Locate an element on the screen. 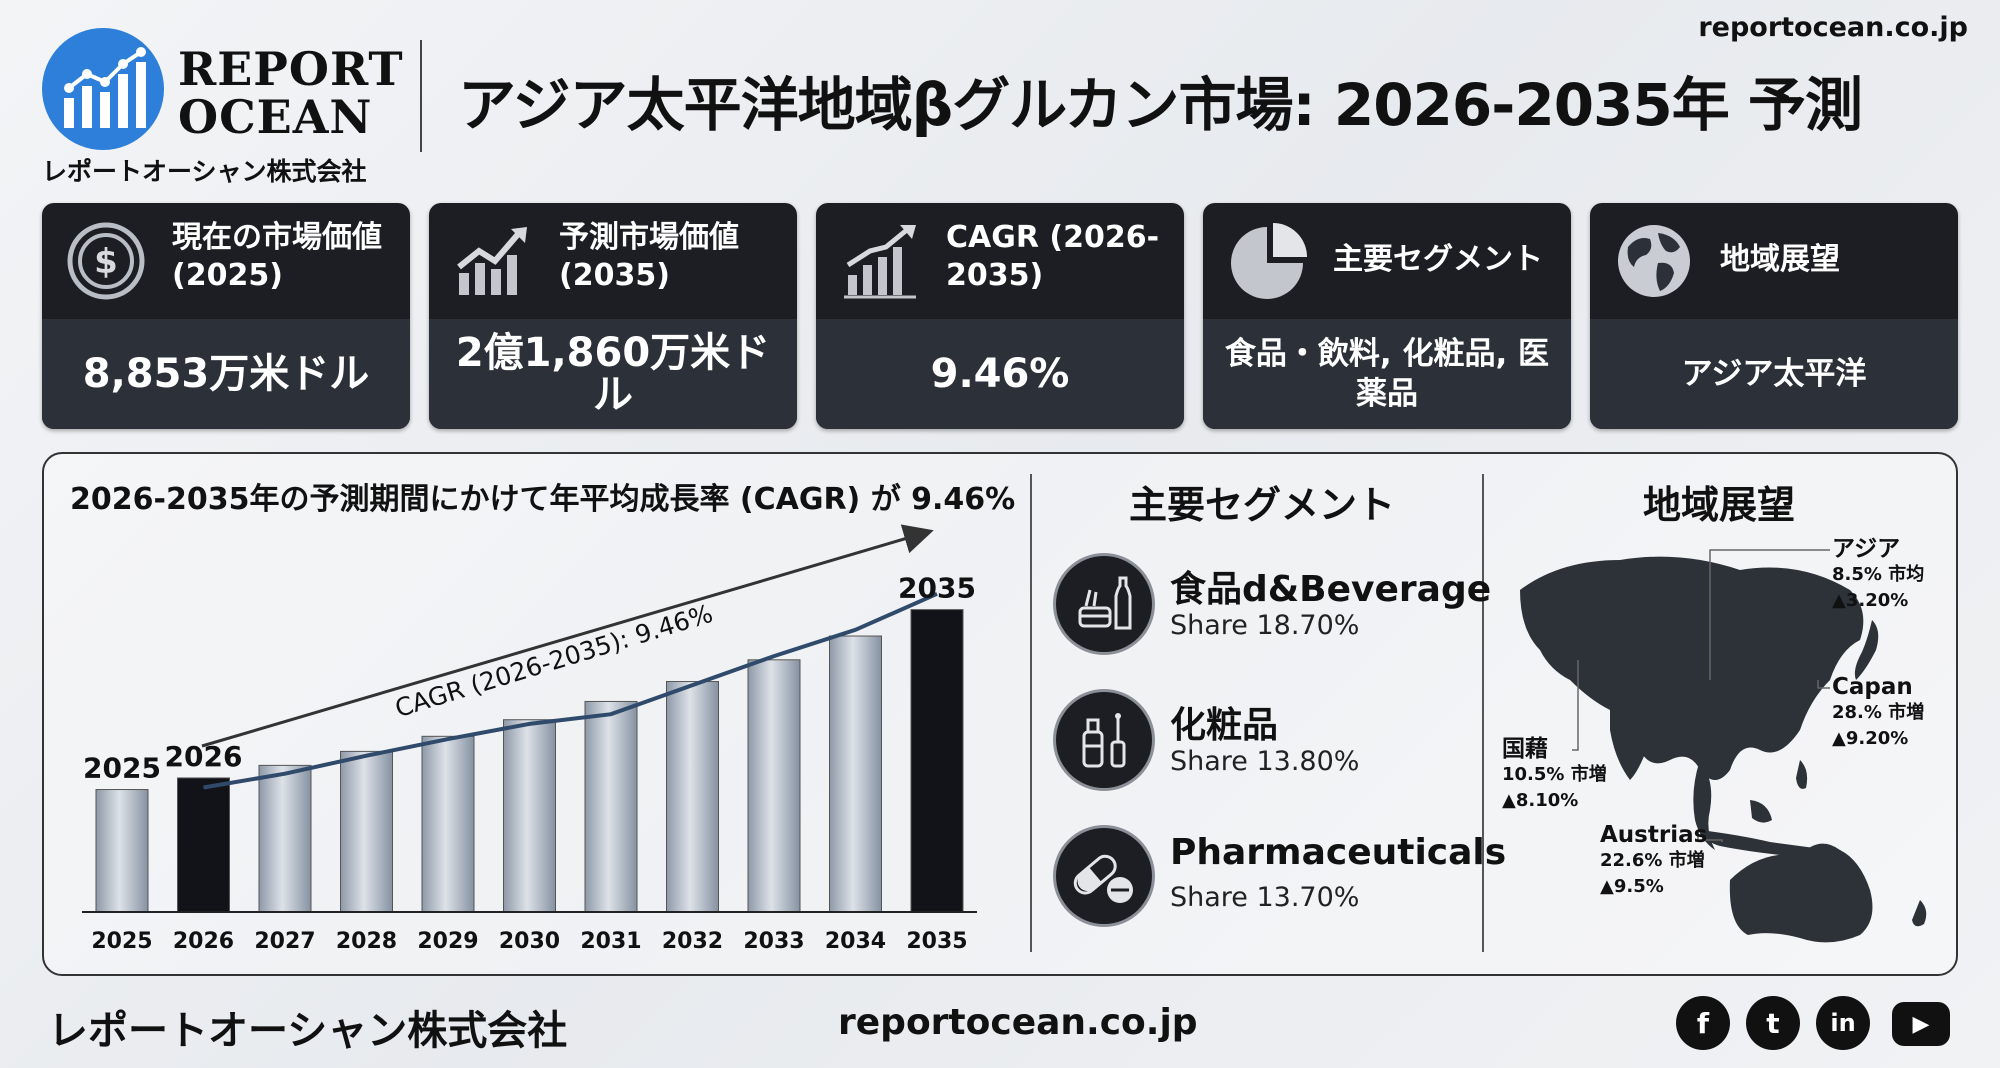  globe-icon is located at coordinates (1654, 261).